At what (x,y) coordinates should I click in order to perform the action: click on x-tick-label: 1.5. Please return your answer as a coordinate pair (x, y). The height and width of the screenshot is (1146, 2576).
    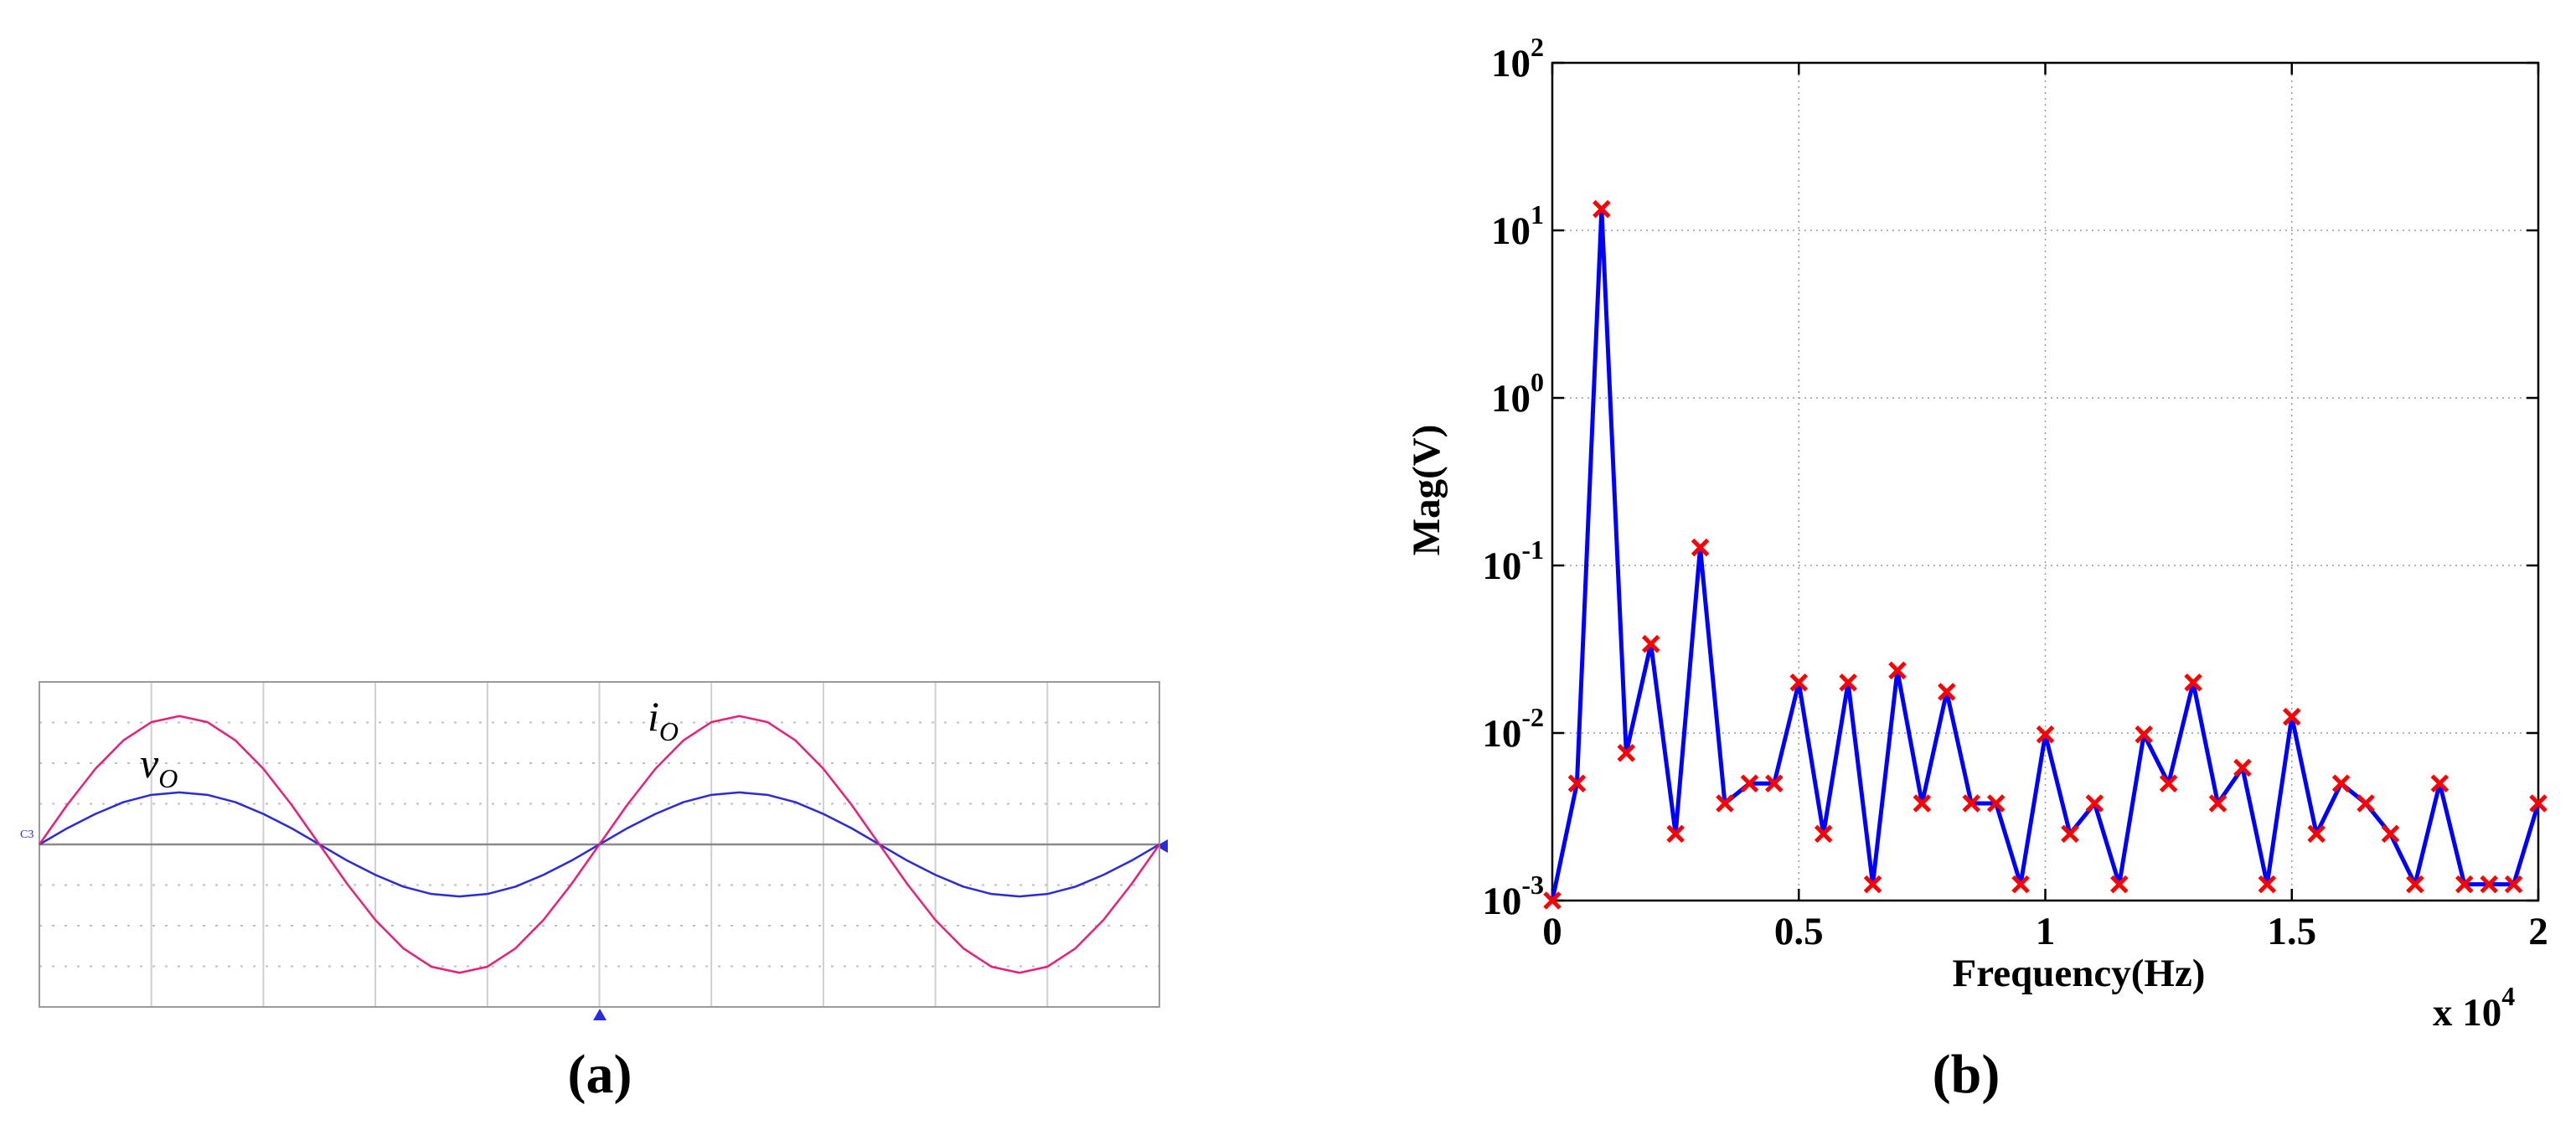
    Looking at the image, I should click on (2291, 932).